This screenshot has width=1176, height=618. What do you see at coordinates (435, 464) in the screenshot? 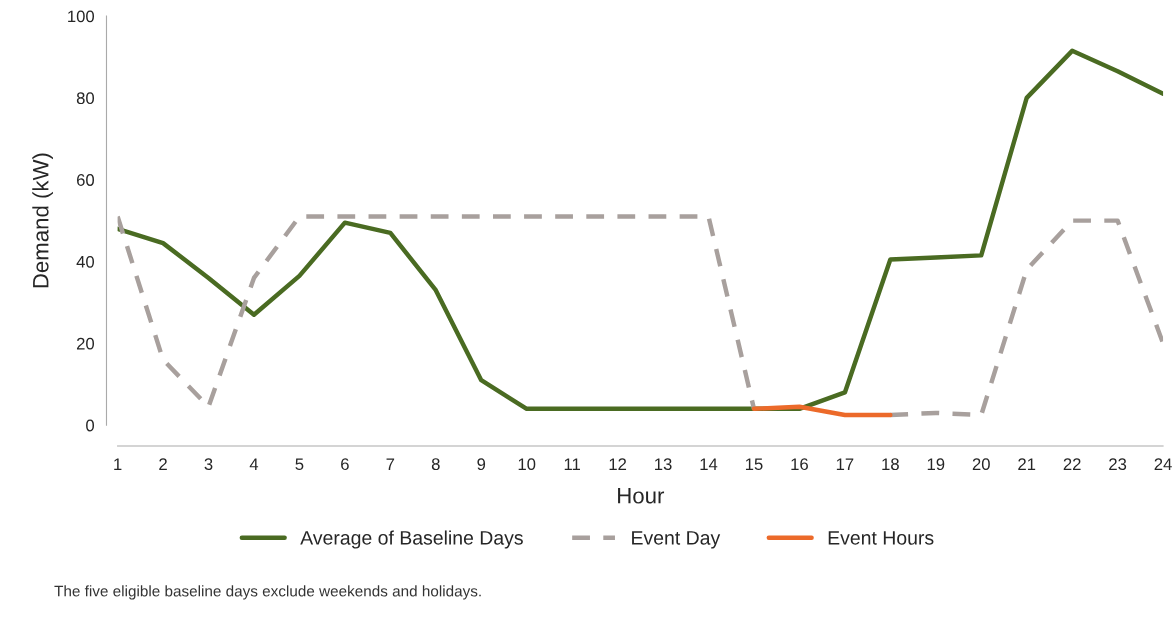
I see `x-tick-label: 8` at bounding box center [435, 464].